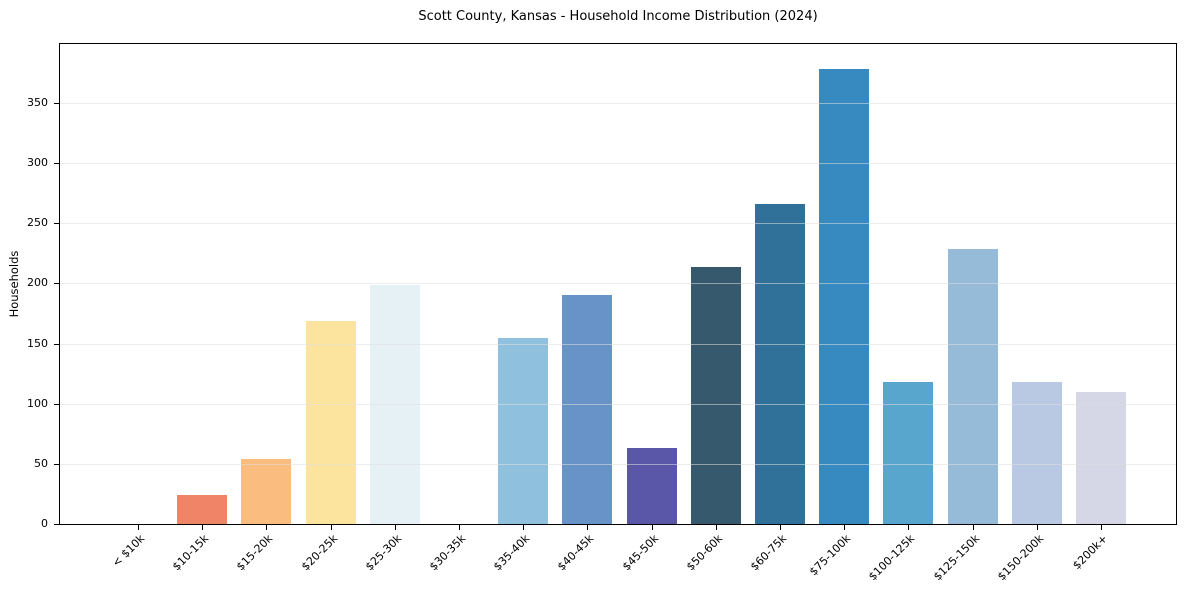  Describe the element at coordinates (37, 163) in the screenshot. I see `y-tick-label: 300` at that location.